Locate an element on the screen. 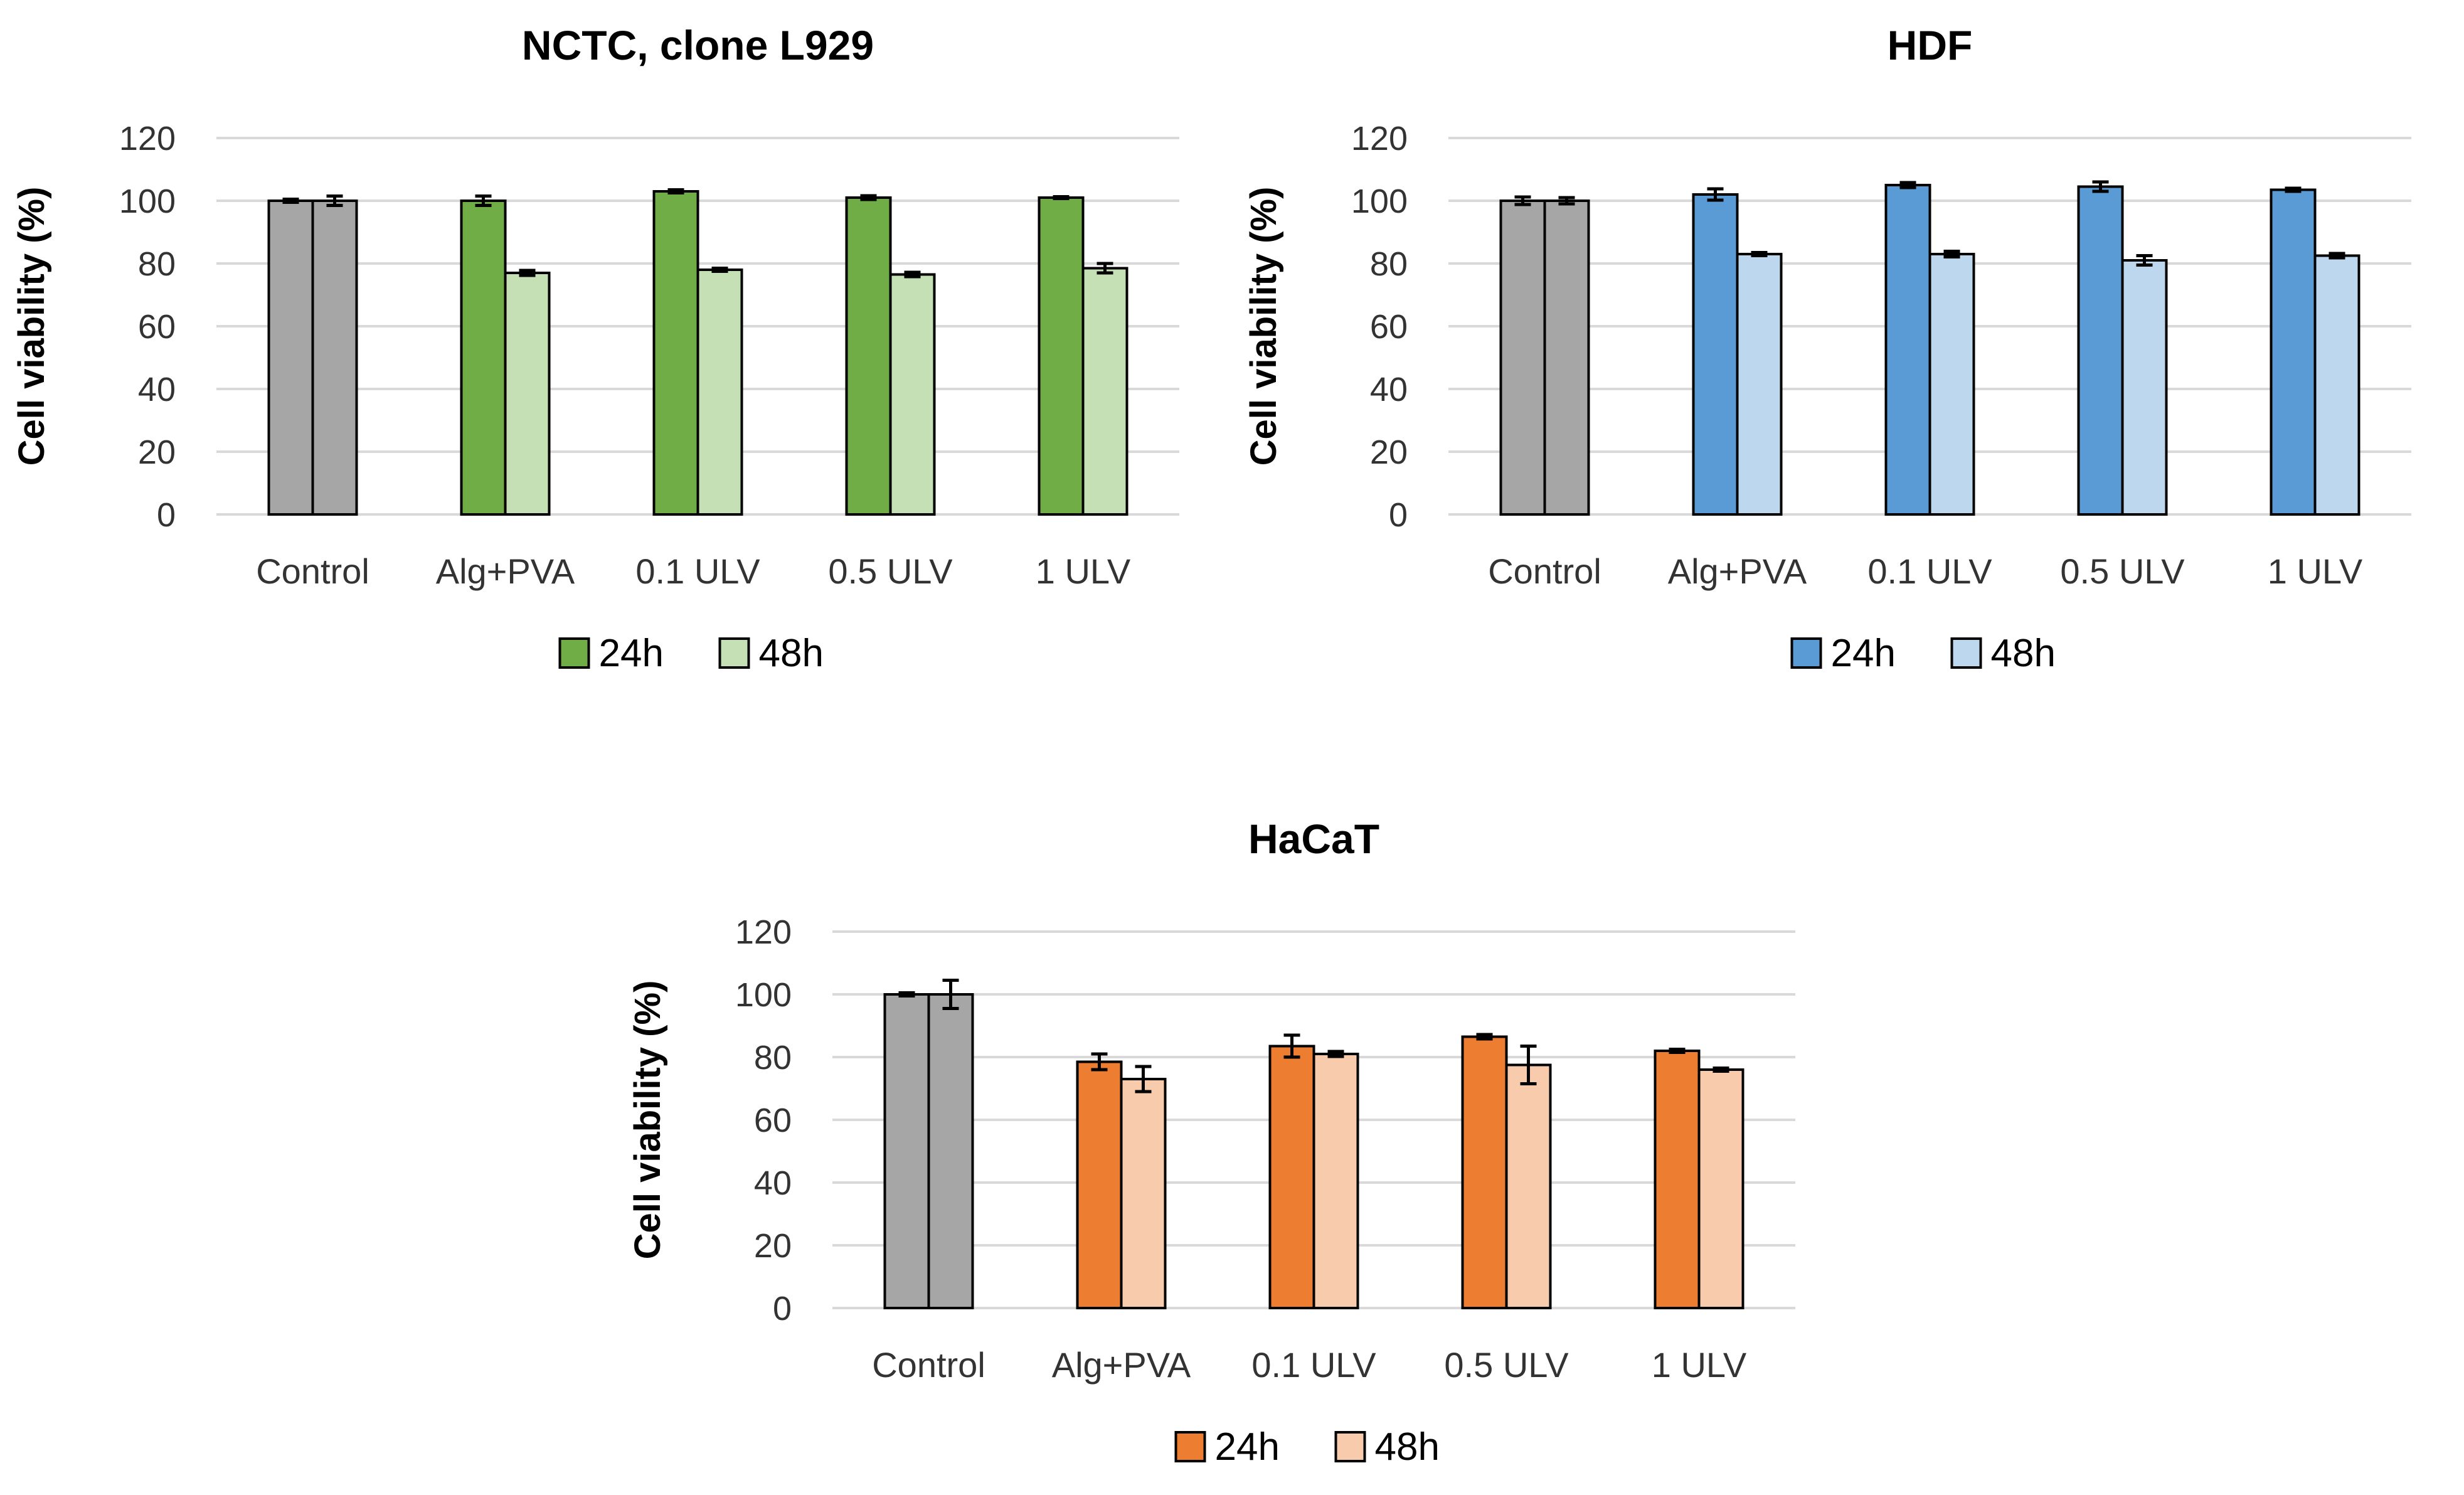 This screenshot has height=1495, width=2464. chart-title: HDF is located at coordinates (1930, 45).